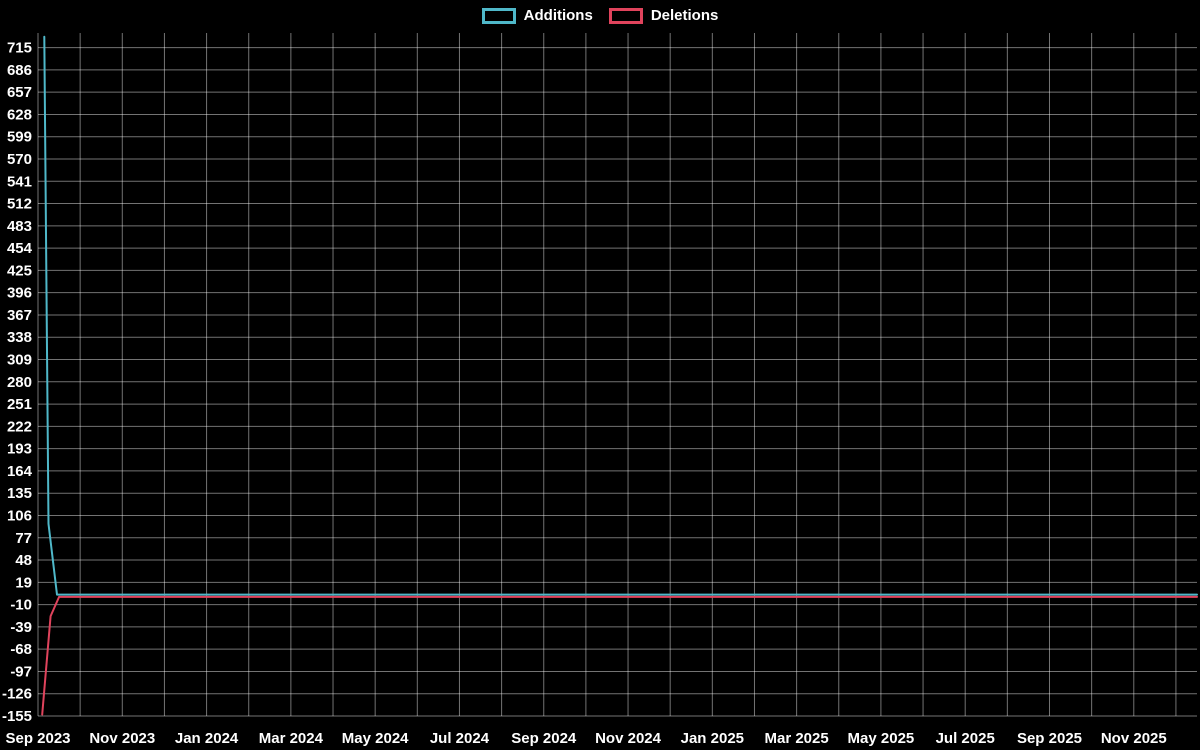  I want to click on y-tick-label: 599, so click(19, 137).